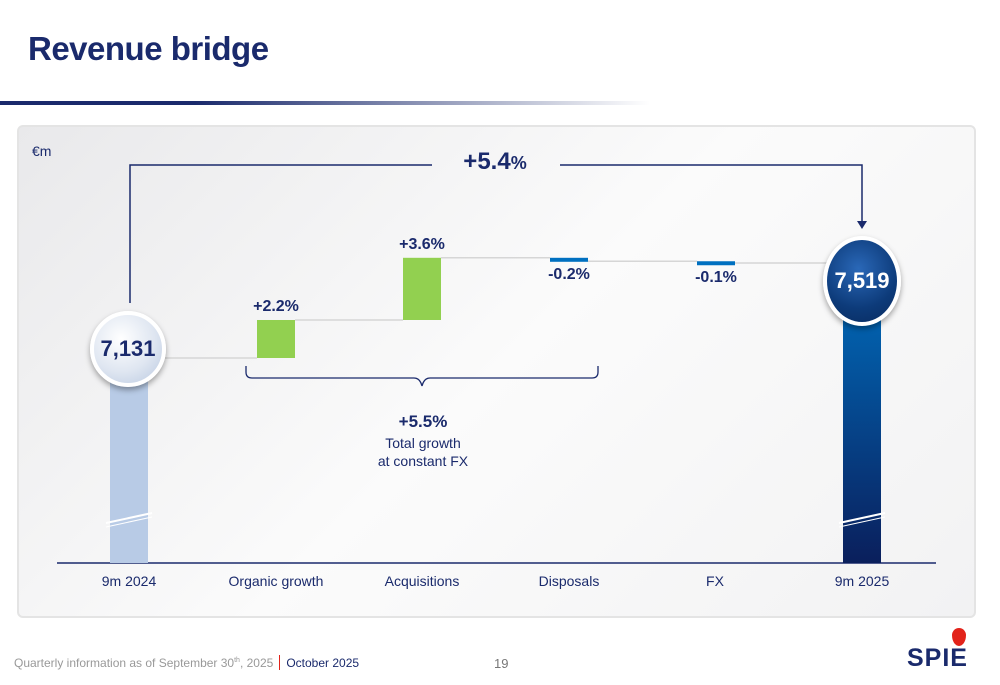 This screenshot has height=685, width=1000. What do you see at coordinates (42, 151) in the screenshot?
I see `unit-label: €m` at bounding box center [42, 151].